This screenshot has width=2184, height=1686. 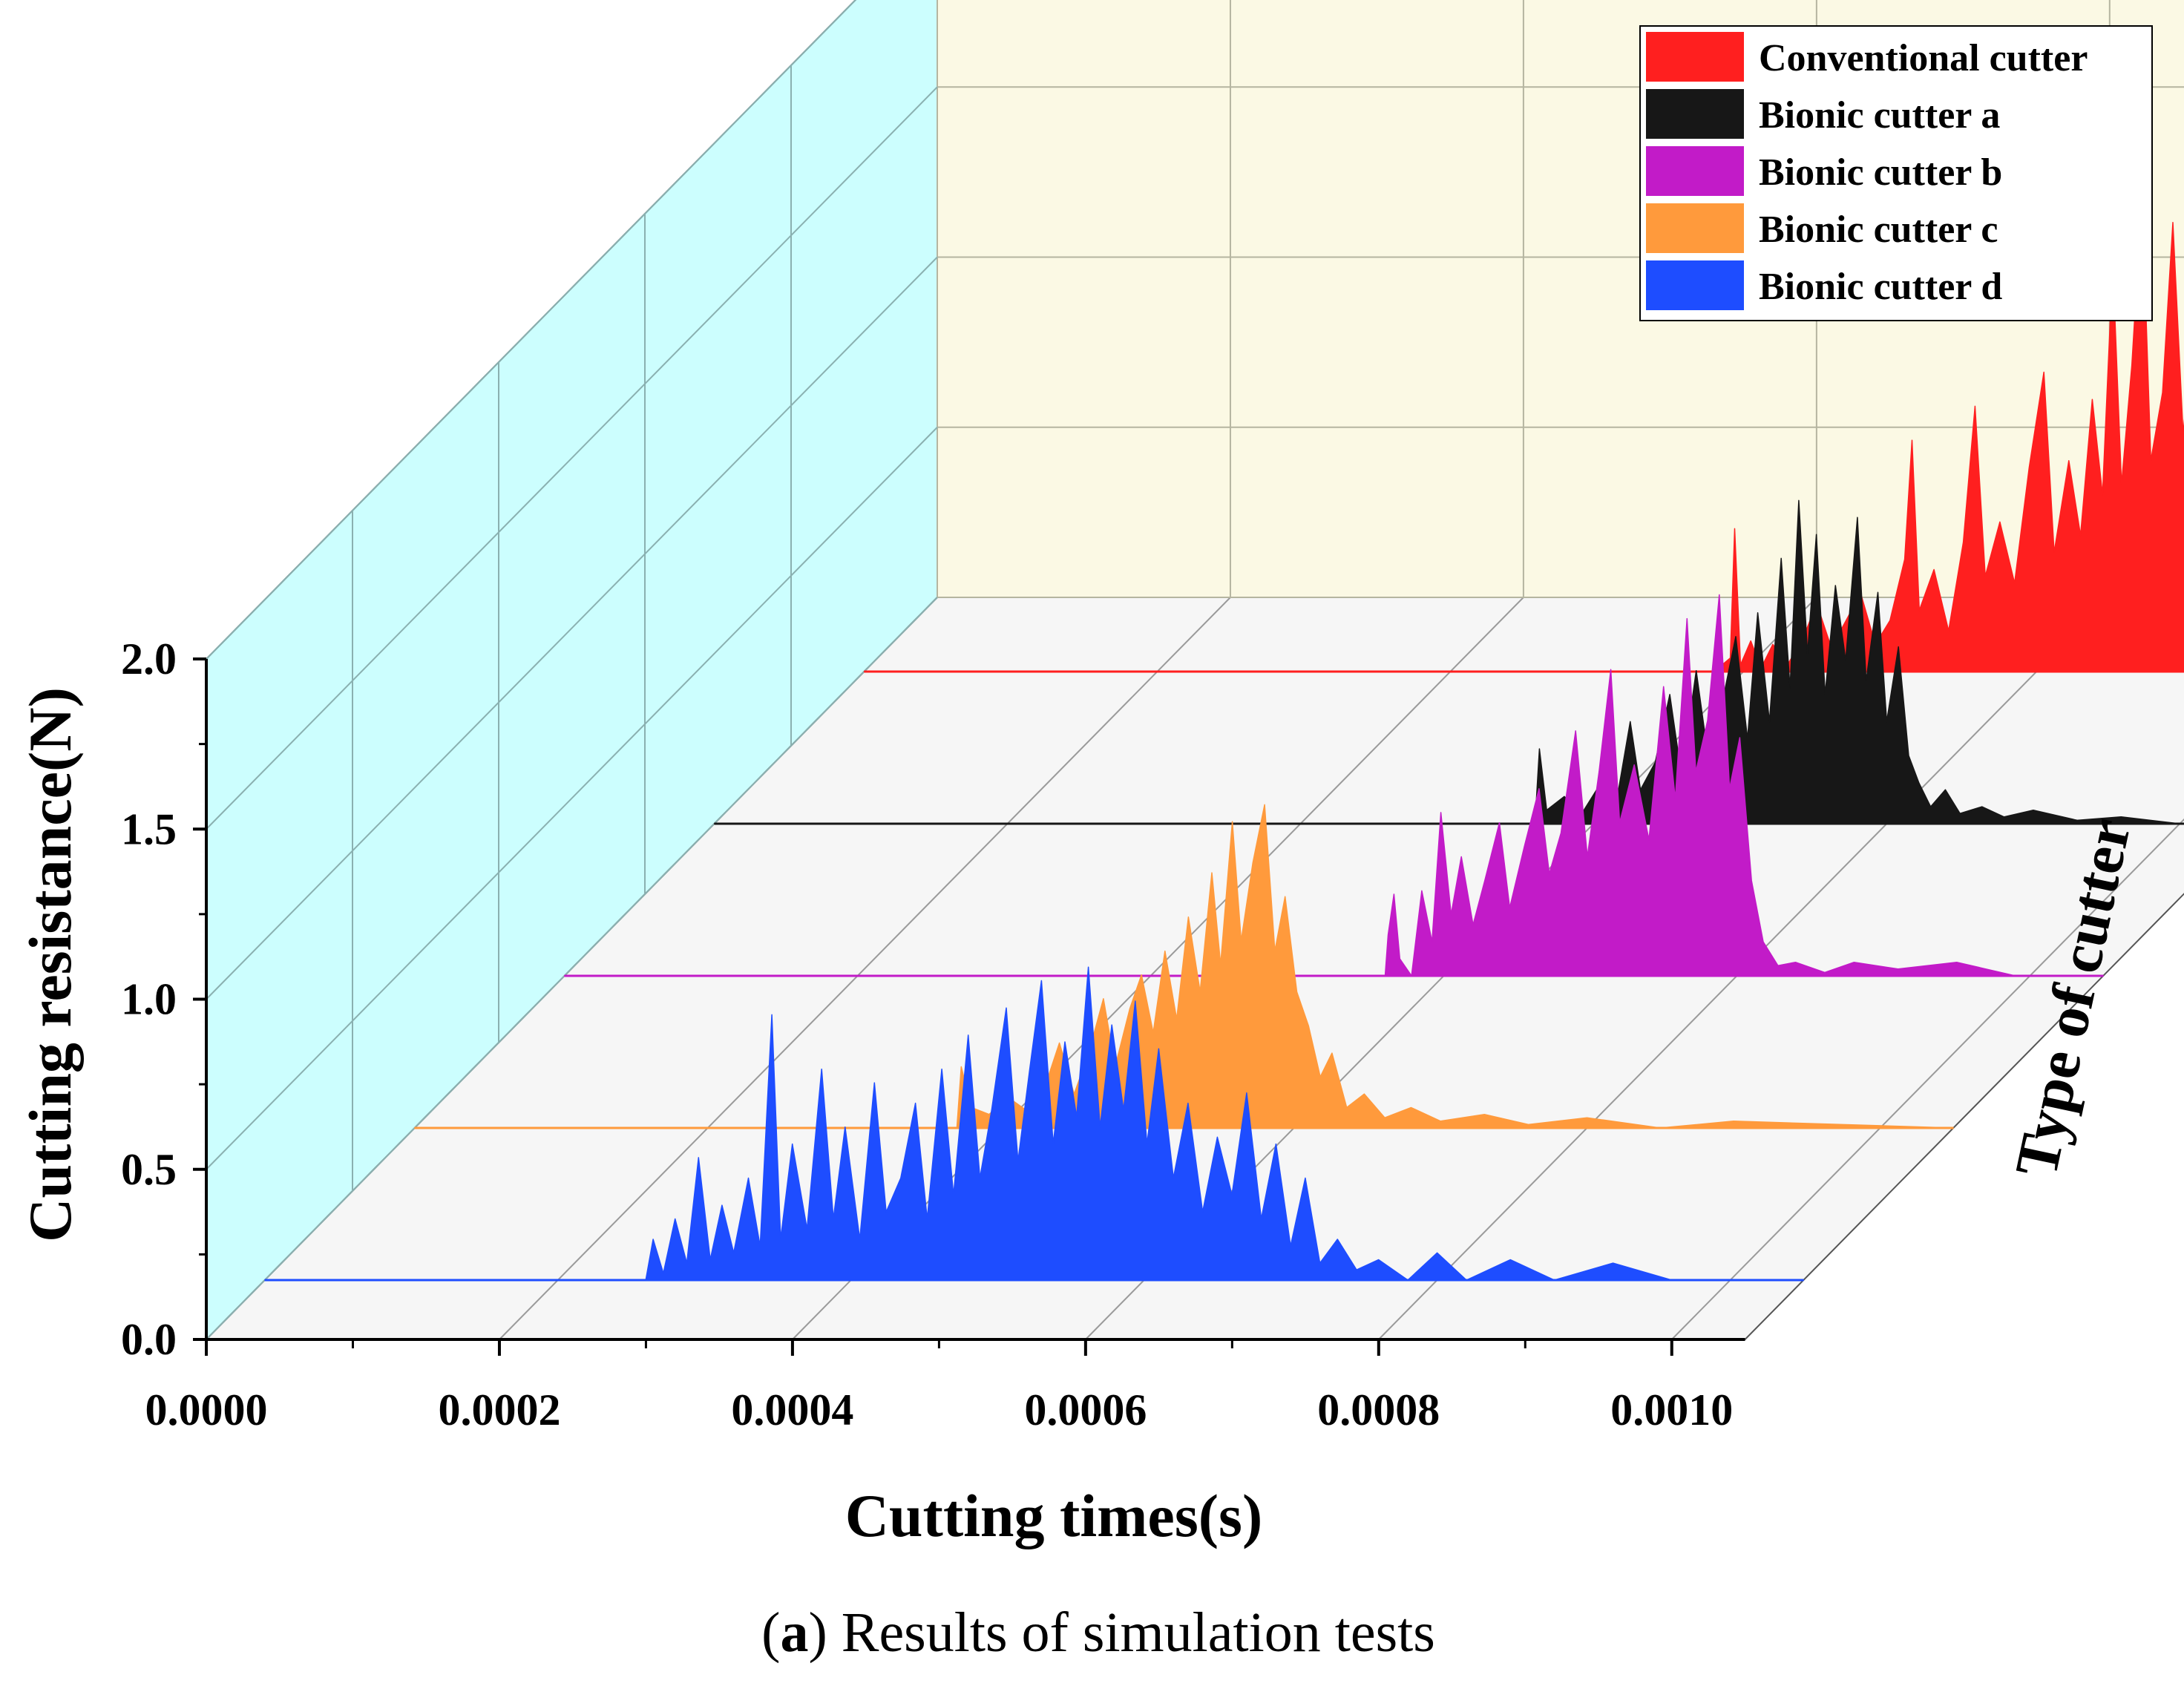 What do you see at coordinates (1881, 172) in the screenshot?
I see `legend-label-2: Bionic cutter b` at bounding box center [1881, 172].